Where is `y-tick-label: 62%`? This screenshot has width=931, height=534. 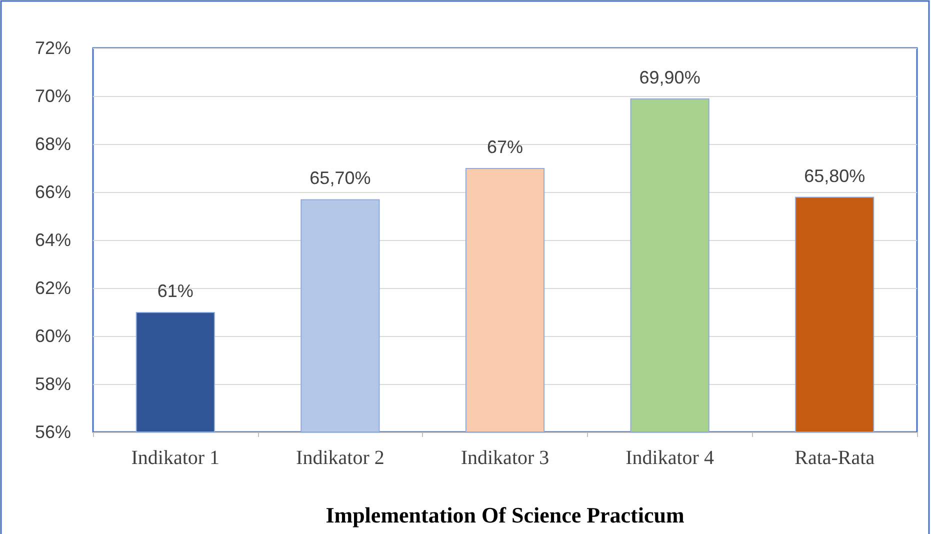 y-tick-label: 62% is located at coordinates (52, 288).